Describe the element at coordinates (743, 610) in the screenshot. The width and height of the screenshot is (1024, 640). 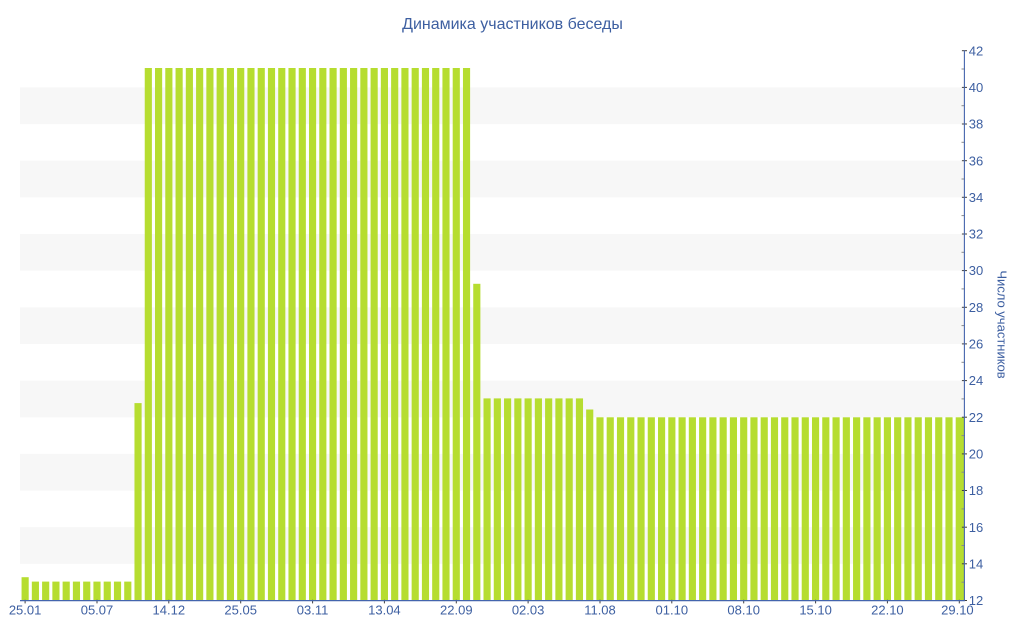
I see `svg-text: 08.10` at that location.